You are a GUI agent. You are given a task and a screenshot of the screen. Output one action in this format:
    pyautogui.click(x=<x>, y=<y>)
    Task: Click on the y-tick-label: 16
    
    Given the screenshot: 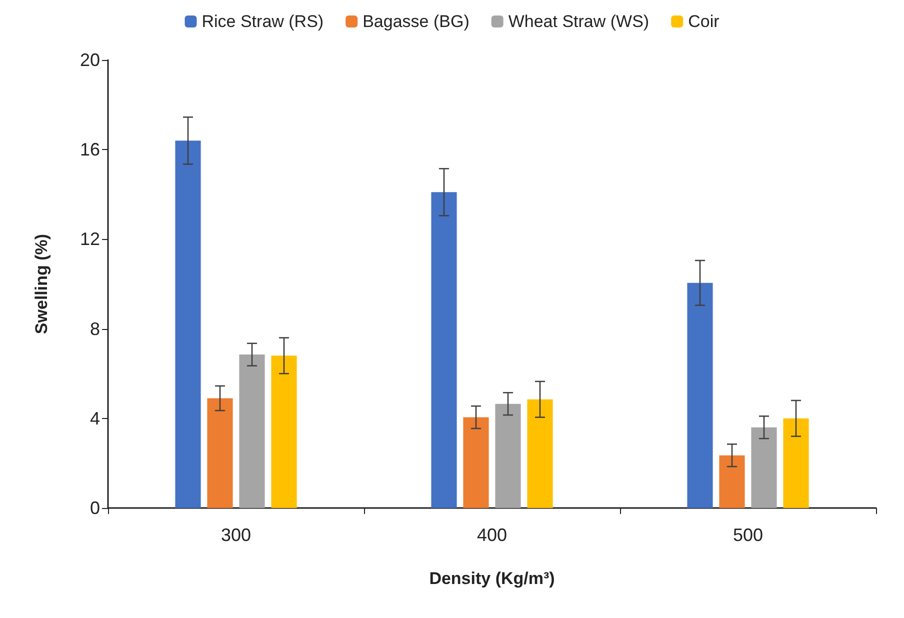 What is the action you would take?
    pyautogui.click(x=90, y=150)
    